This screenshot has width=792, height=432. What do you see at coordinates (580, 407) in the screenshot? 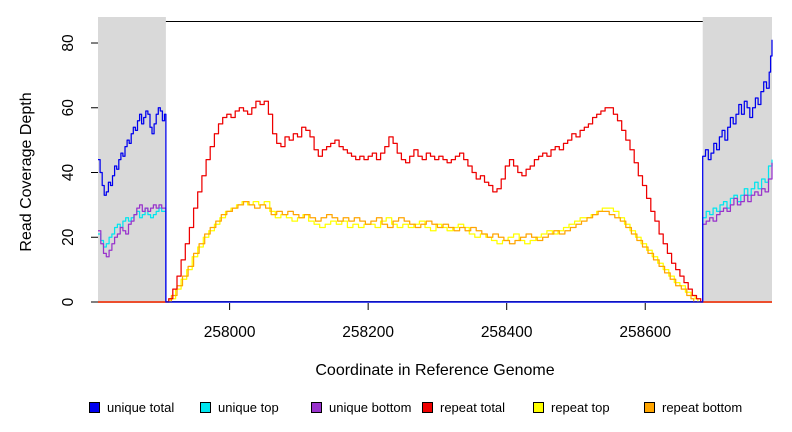
I see `legend-label: repeat top` at bounding box center [580, 407].